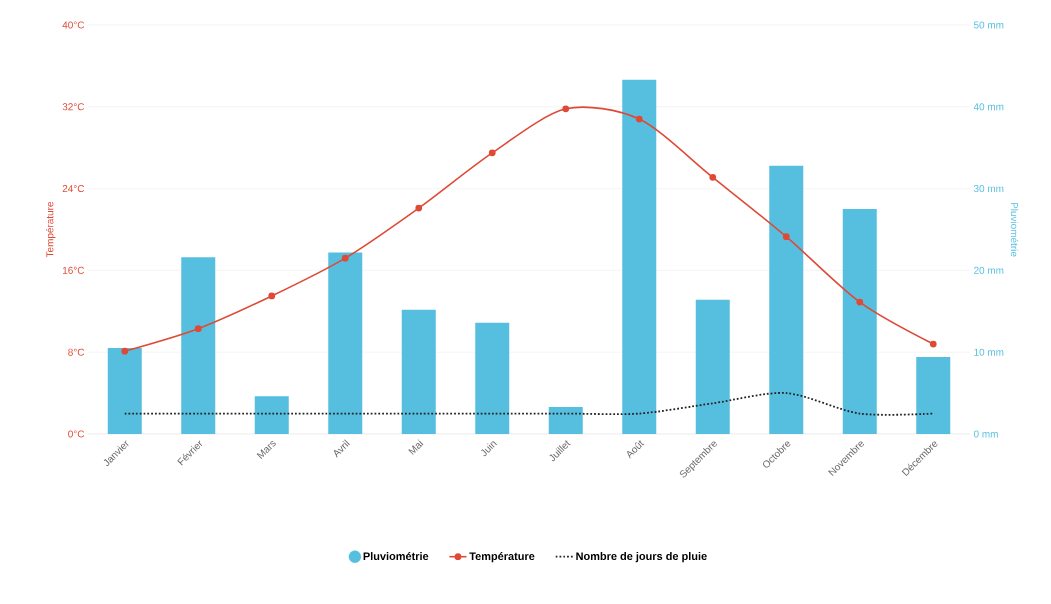 This screenshot has width=1051, height=604. Describe the element at coordinates (641, 557) in the screenshot. I see `legend-label: Nombre de jours de pluie` at that location.